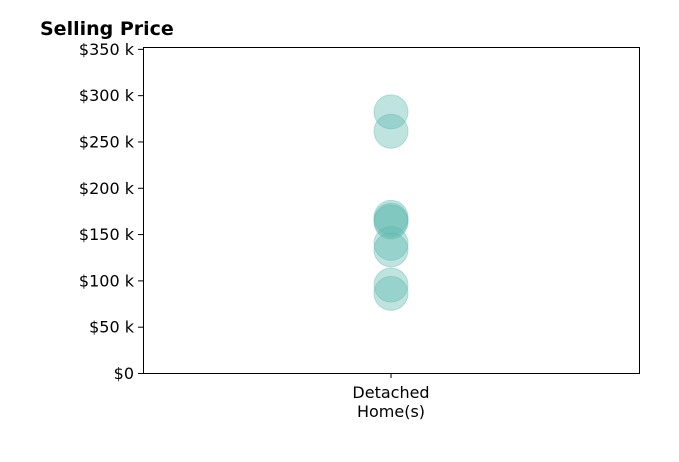  Describe the element at coordinates (107, 141) in the screenshot. I see `y-tick-label: $250 k` at that location.